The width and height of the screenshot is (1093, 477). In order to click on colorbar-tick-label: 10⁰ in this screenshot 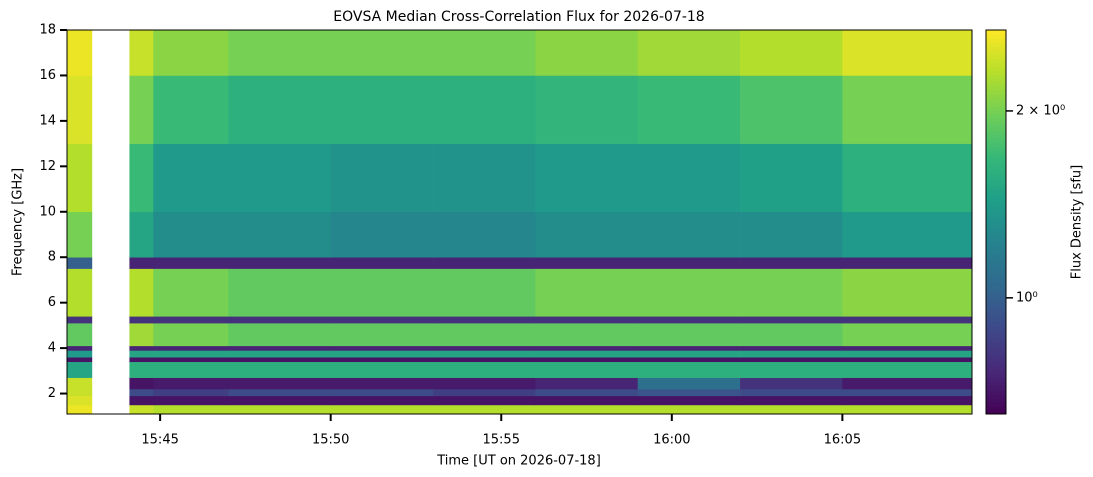, I will do `click(1027, 297)`.